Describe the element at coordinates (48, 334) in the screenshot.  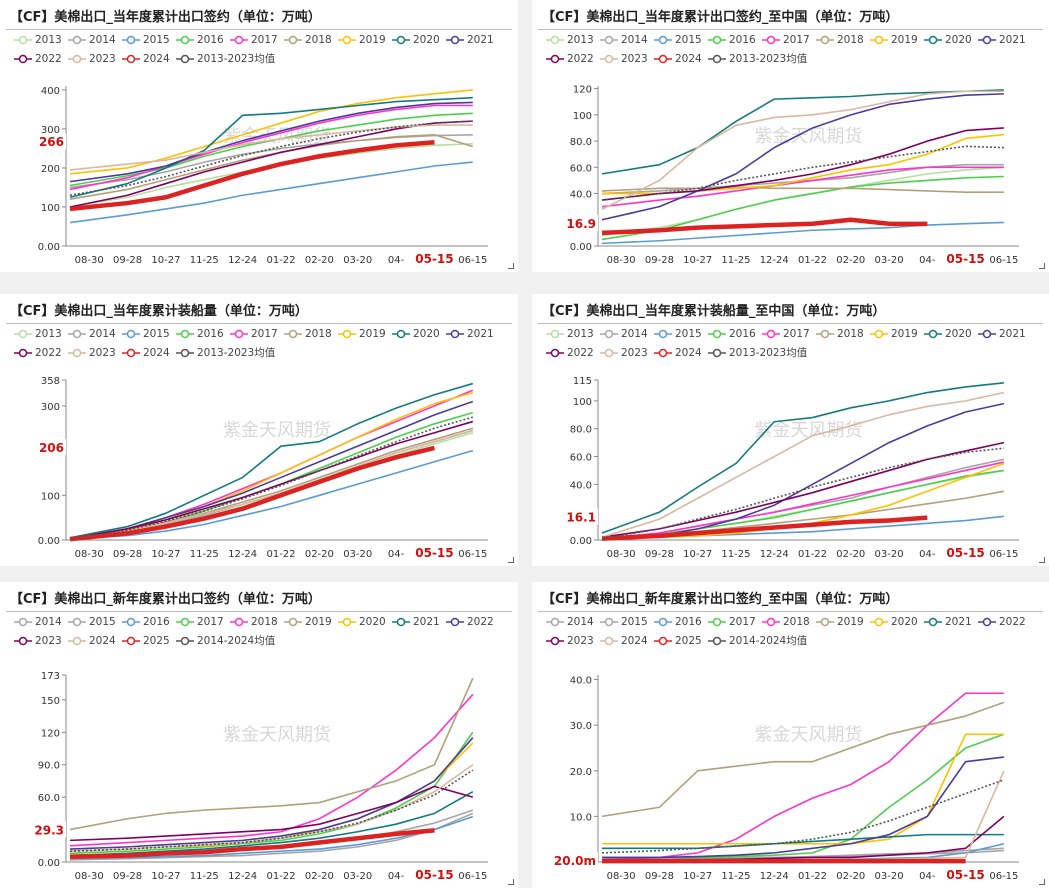
I see `legend-label: 2013` at that location.